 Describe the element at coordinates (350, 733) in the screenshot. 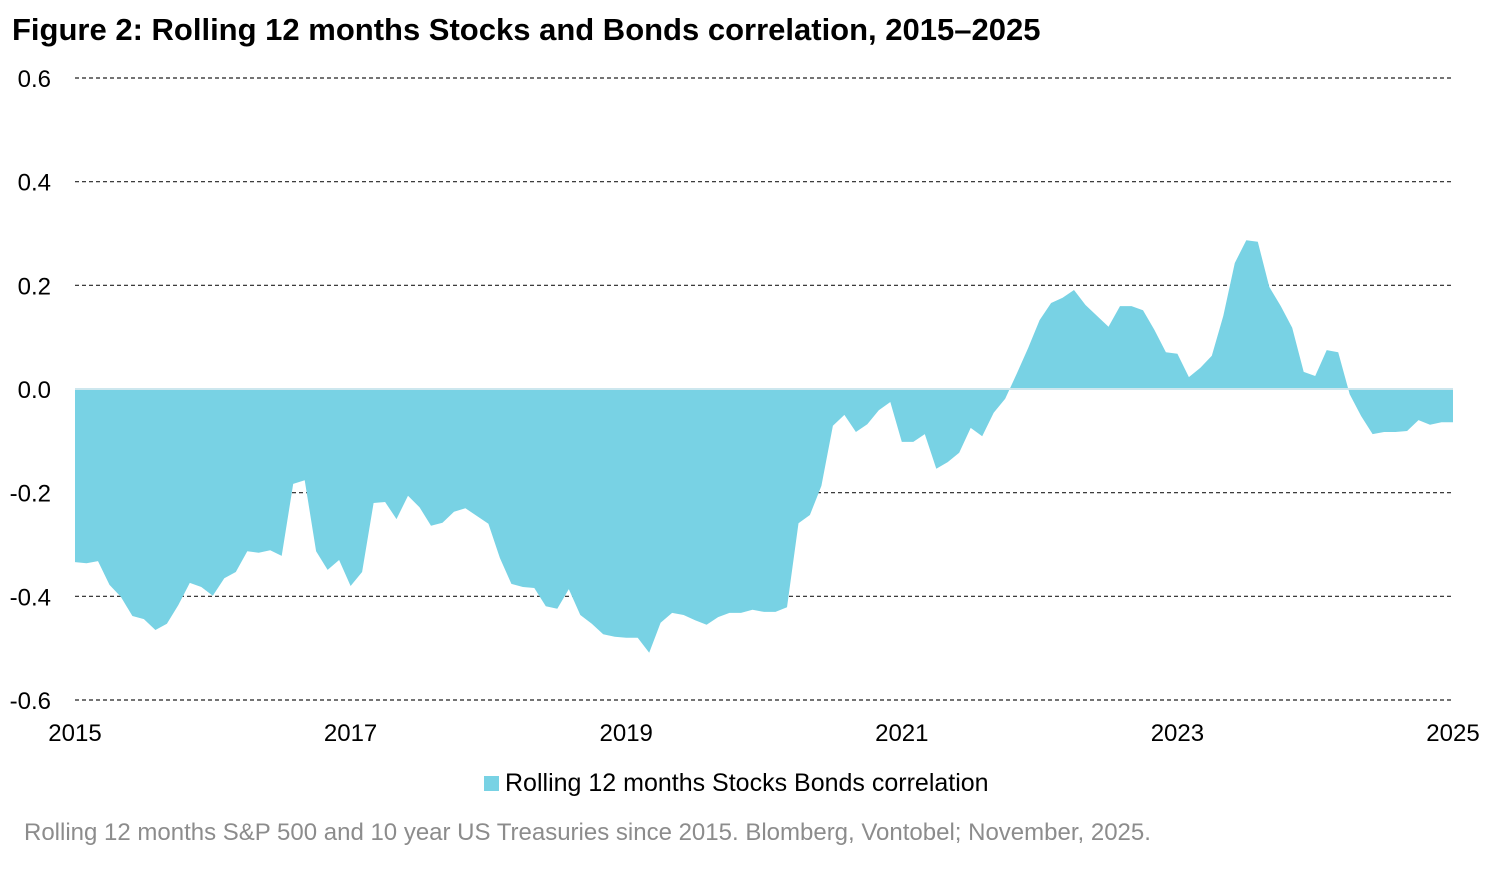

I see `x-tick-label: 2017` at that location.